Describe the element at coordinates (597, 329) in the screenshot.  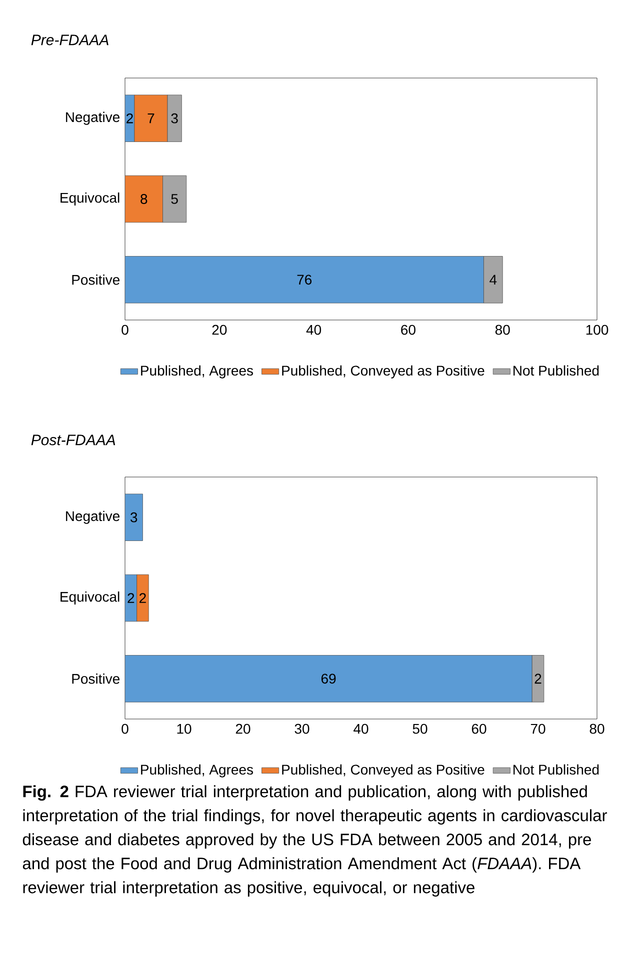
I see `x-tick-label: 100` at that location.